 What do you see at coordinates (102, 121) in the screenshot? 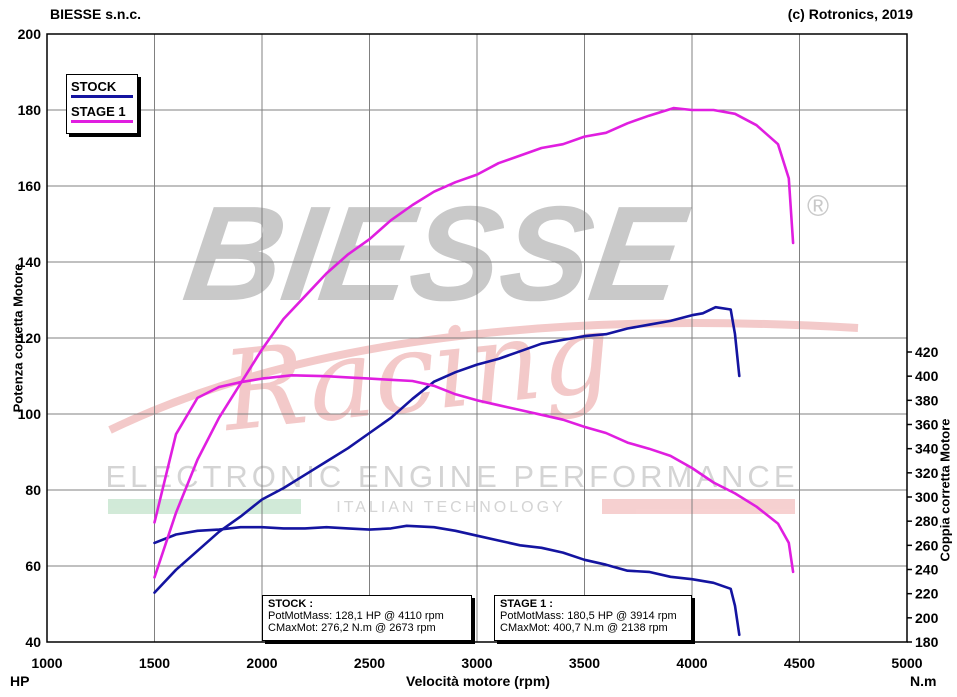
I see `legend-swatch-stage1` at bounding box center [102, 121].